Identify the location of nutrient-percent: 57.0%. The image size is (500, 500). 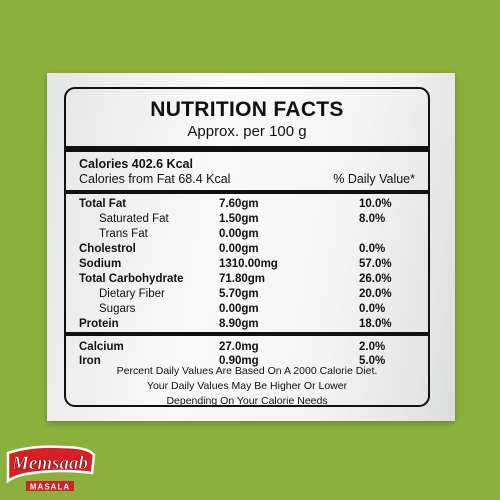
(375, 264).